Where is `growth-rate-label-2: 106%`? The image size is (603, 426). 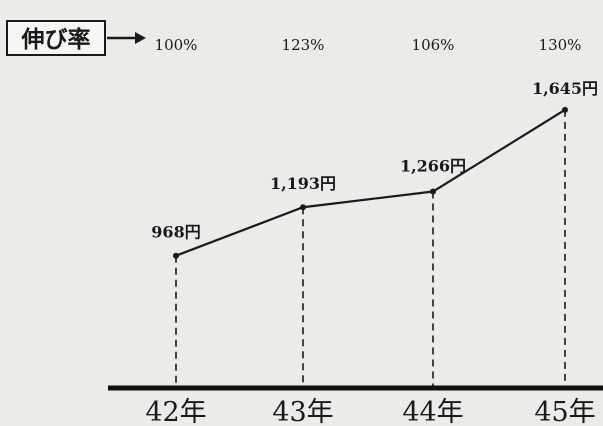
growth-rate-label-2: 106% is located at coordinates (433, 45).